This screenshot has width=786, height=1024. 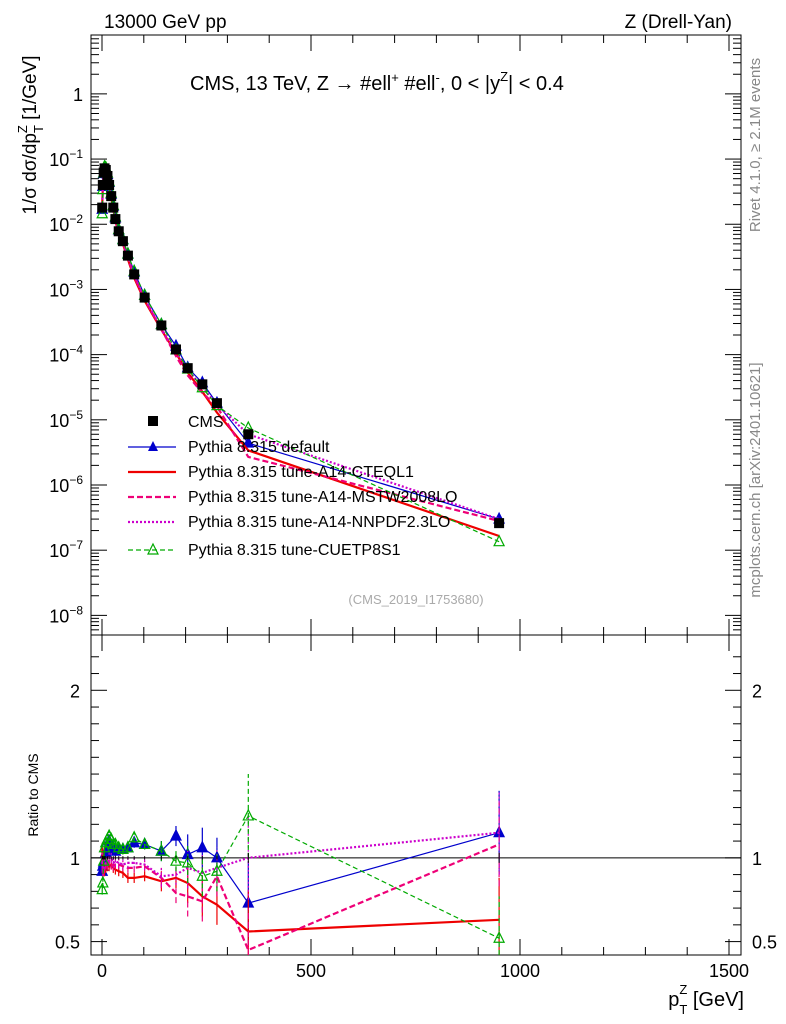 I want to click on legend-entry-a14-mstw2008lo: Pythia 8.315 tune-A14-MSTW2008LO, so click(x=292, y=497).